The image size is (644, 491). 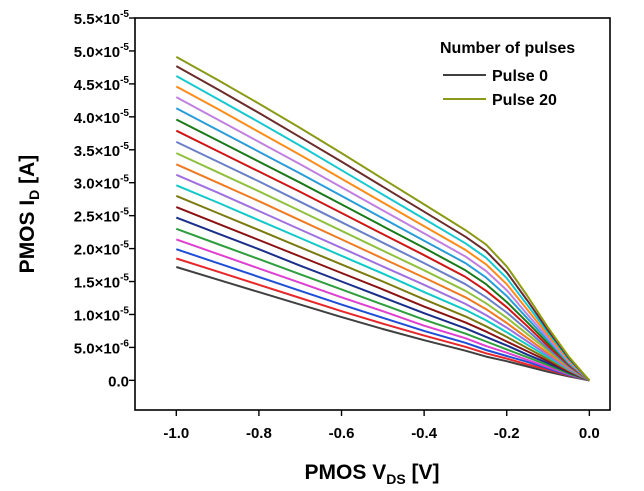 I want to click on legend-label-pulse-0: Pulse 0, so click(x=520, y=76).